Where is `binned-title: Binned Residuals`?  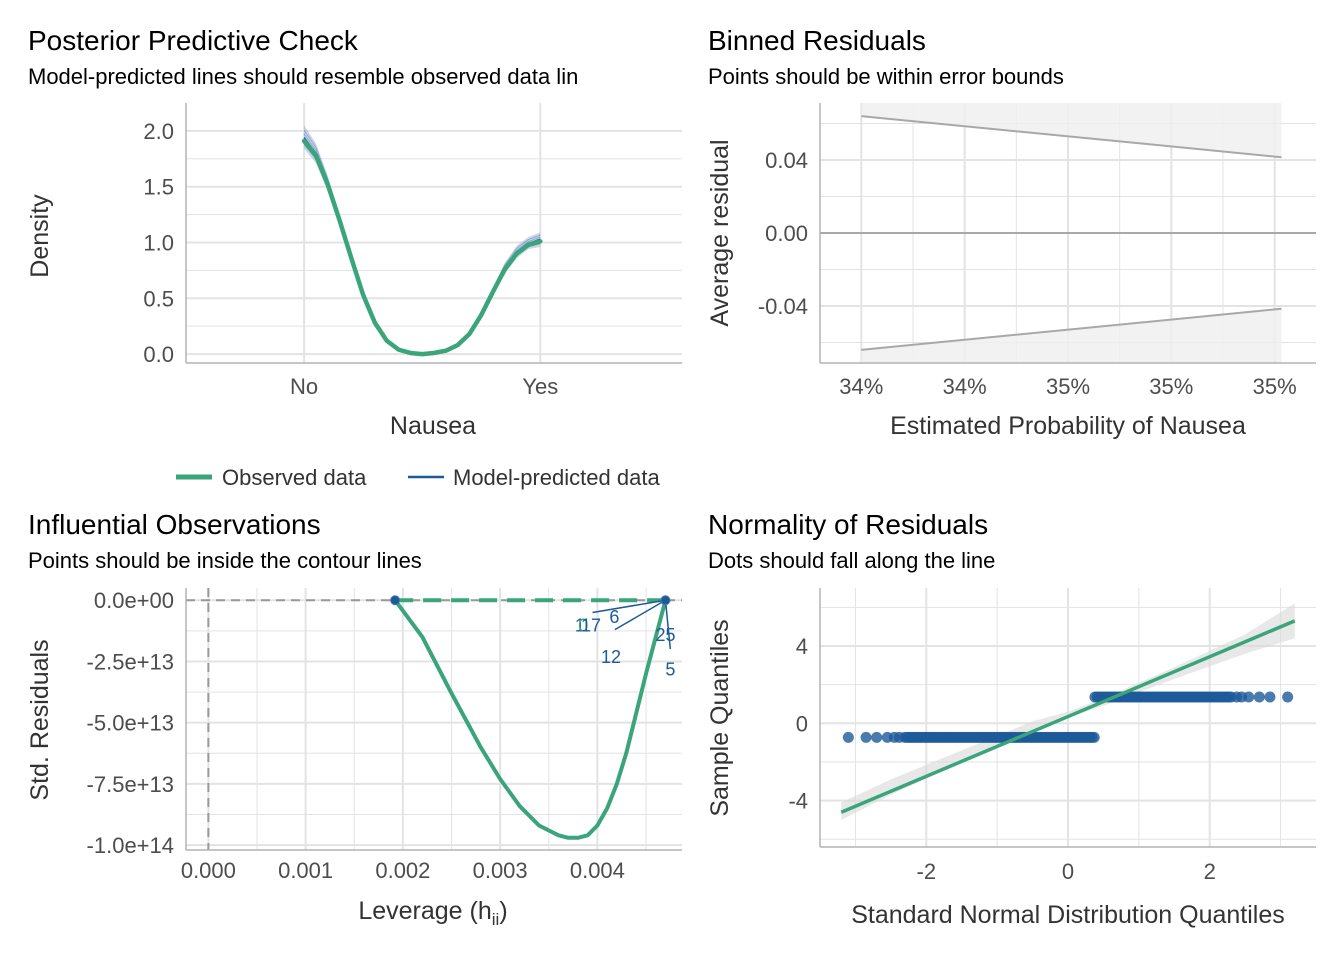 binned-title: Binned Residuals is located at coordinates (817, 40).